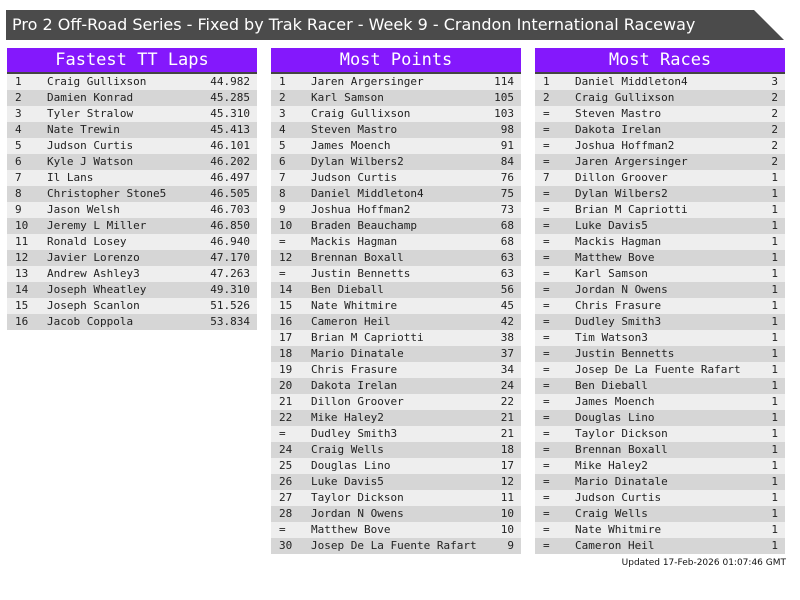 Image resolution: width=800 pixels, height=600 pixels. I want to click on value: 56, so click(507, 289).